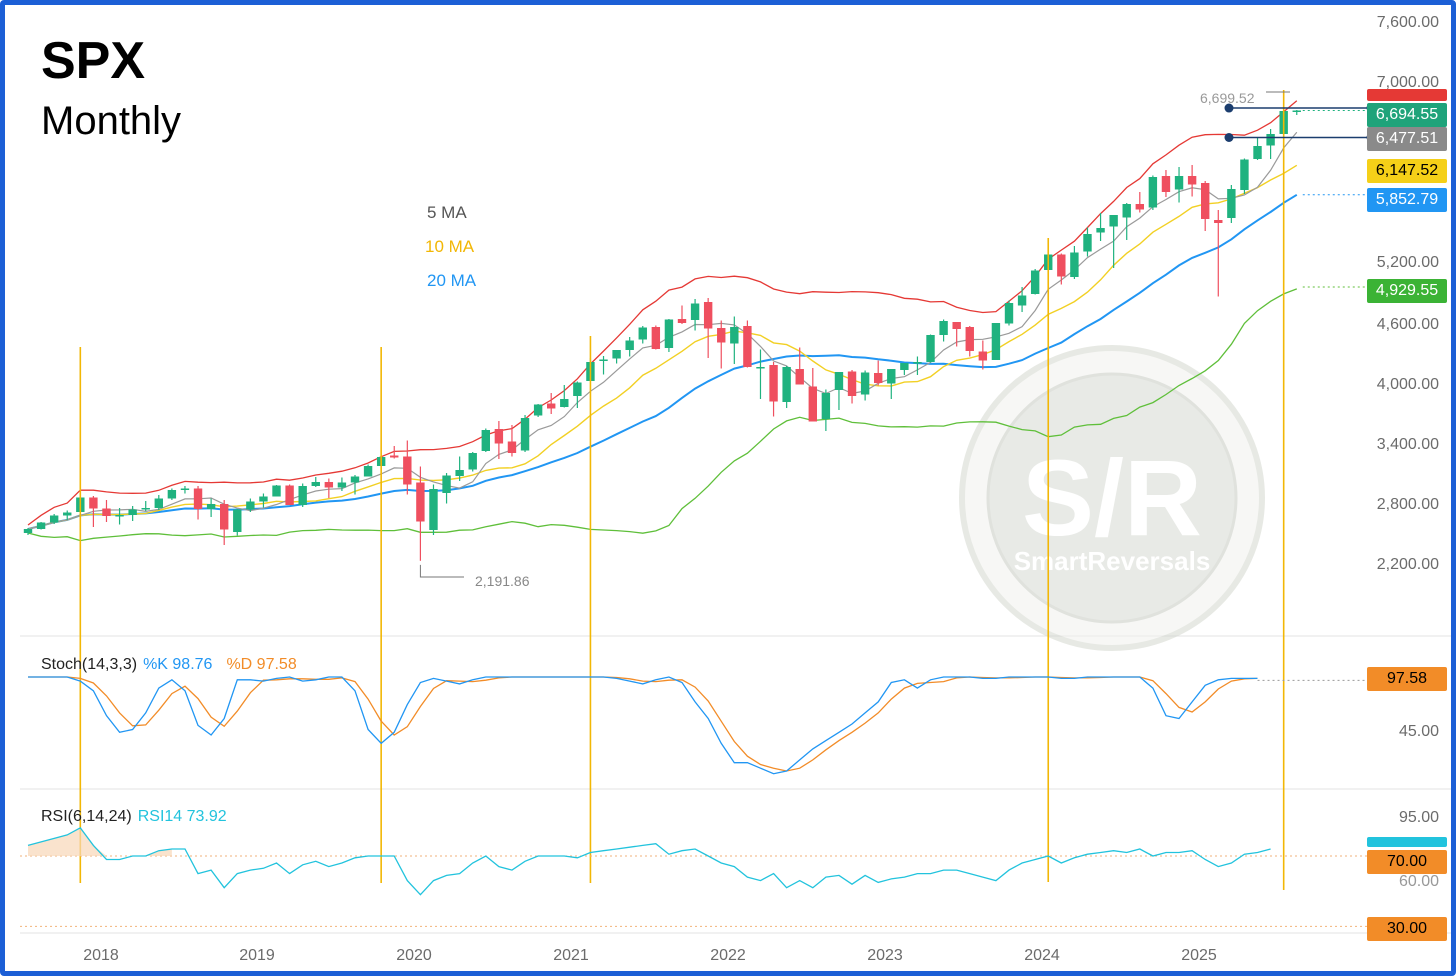 Image resolution: width=1456 pixels, height=976 pixels. What do you see at coordinates (1227, 98) in the screenshot?
I see `high-annotation: 6,699.52` at bounding box center [1227, 98].